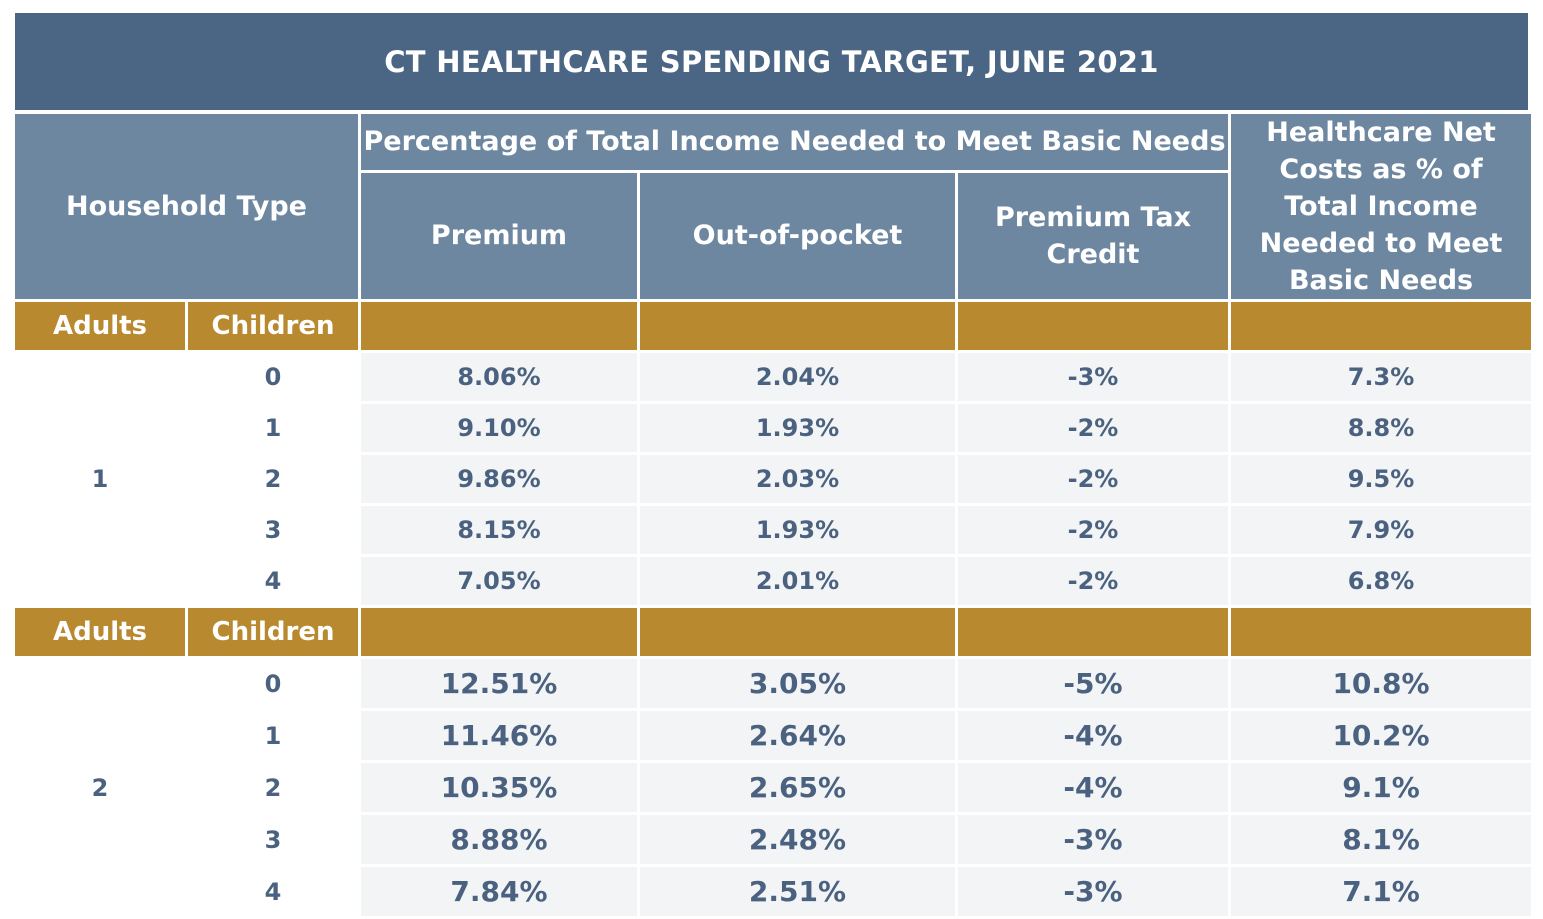 The height and width of the screenshot is (919, 1543). I want to click on table-row: 4 7.05% 2.01% -2% 6.8%, so click(773, 581).